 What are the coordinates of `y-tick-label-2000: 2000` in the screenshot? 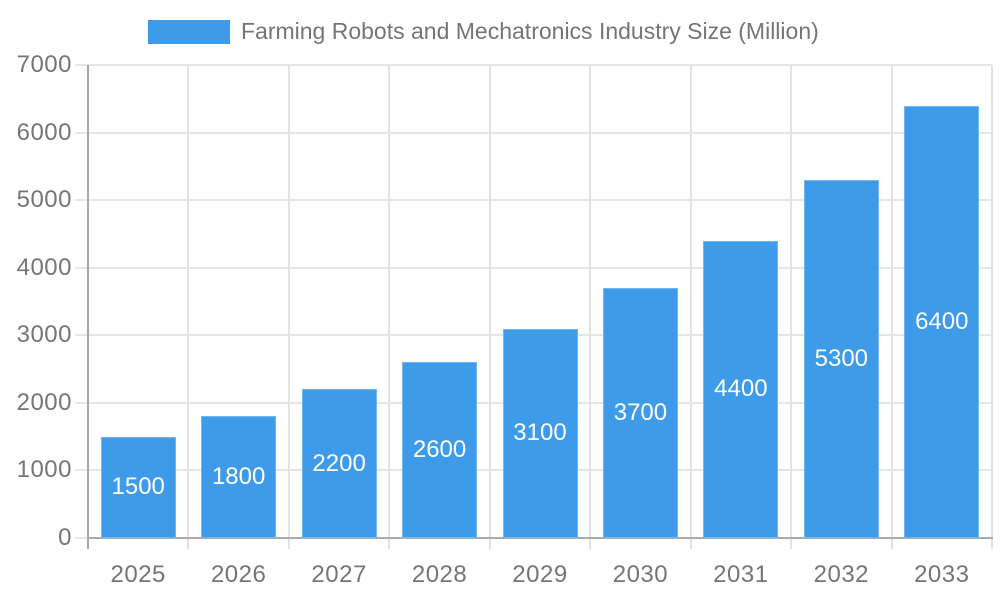 It's located at (44, 402).